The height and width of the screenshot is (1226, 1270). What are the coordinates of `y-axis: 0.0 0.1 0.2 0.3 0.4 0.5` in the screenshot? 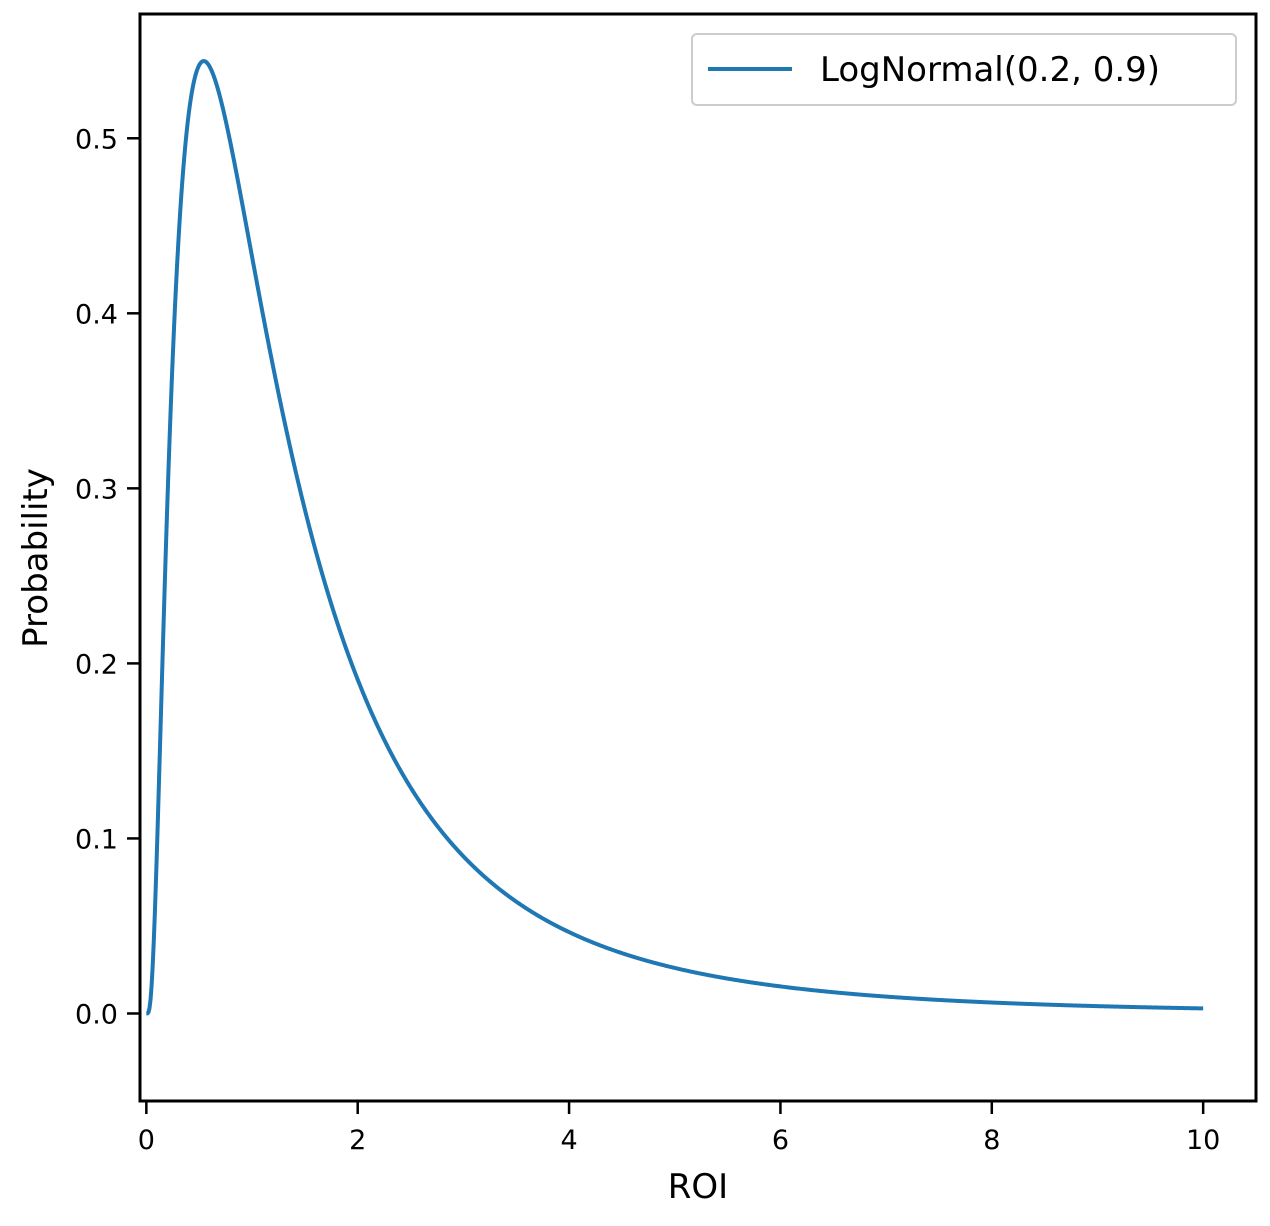 It's located at (107, 577).